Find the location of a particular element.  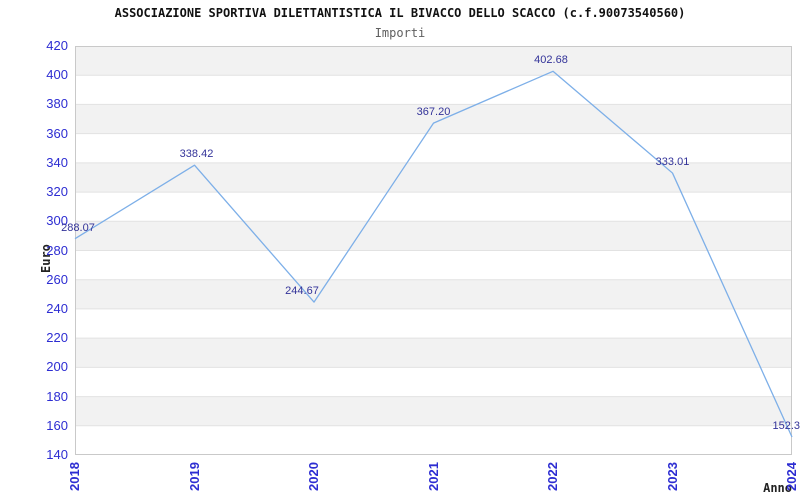

y-tick-label: 180 is located at coordinates (57, 396).